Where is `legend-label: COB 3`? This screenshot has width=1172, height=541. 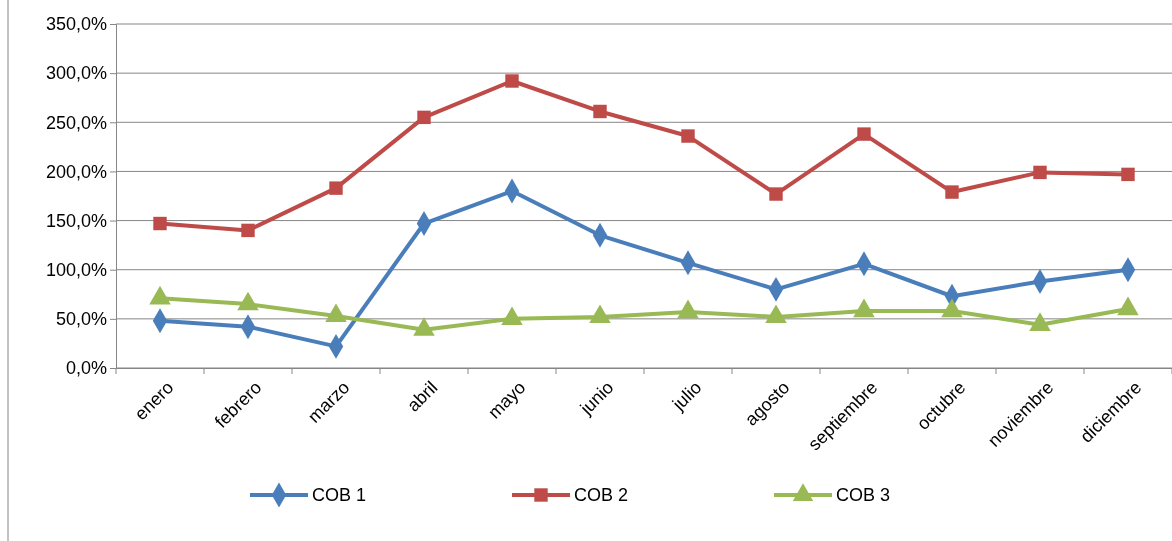 legend-label: COB 3 is located at coordinates (863, 495).